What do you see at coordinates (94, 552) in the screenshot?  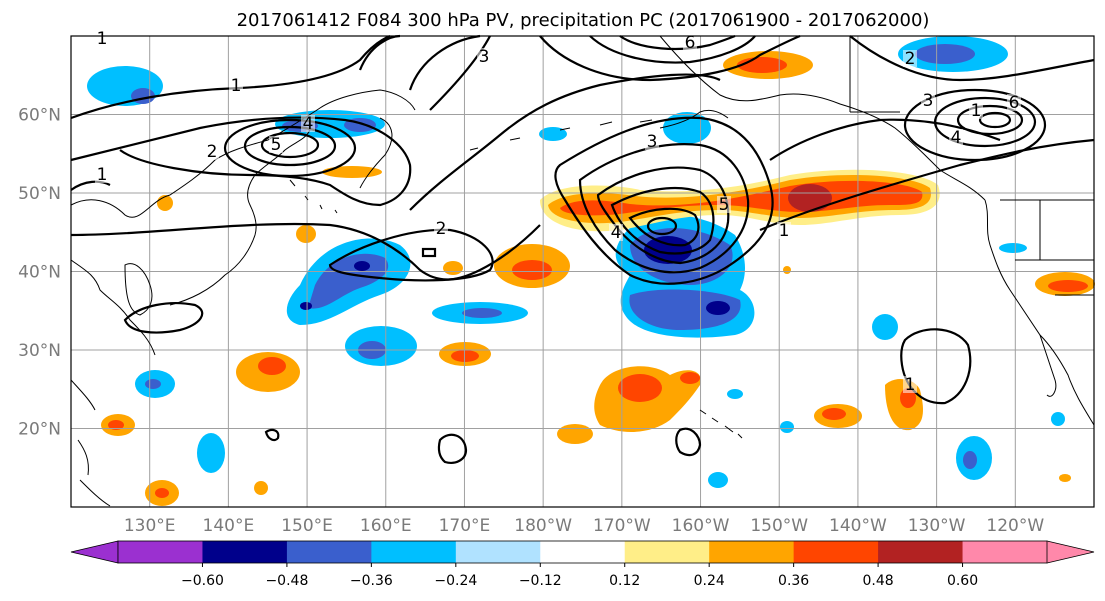 I see `colorbar-extend-low` at bounding box center [94, 552].